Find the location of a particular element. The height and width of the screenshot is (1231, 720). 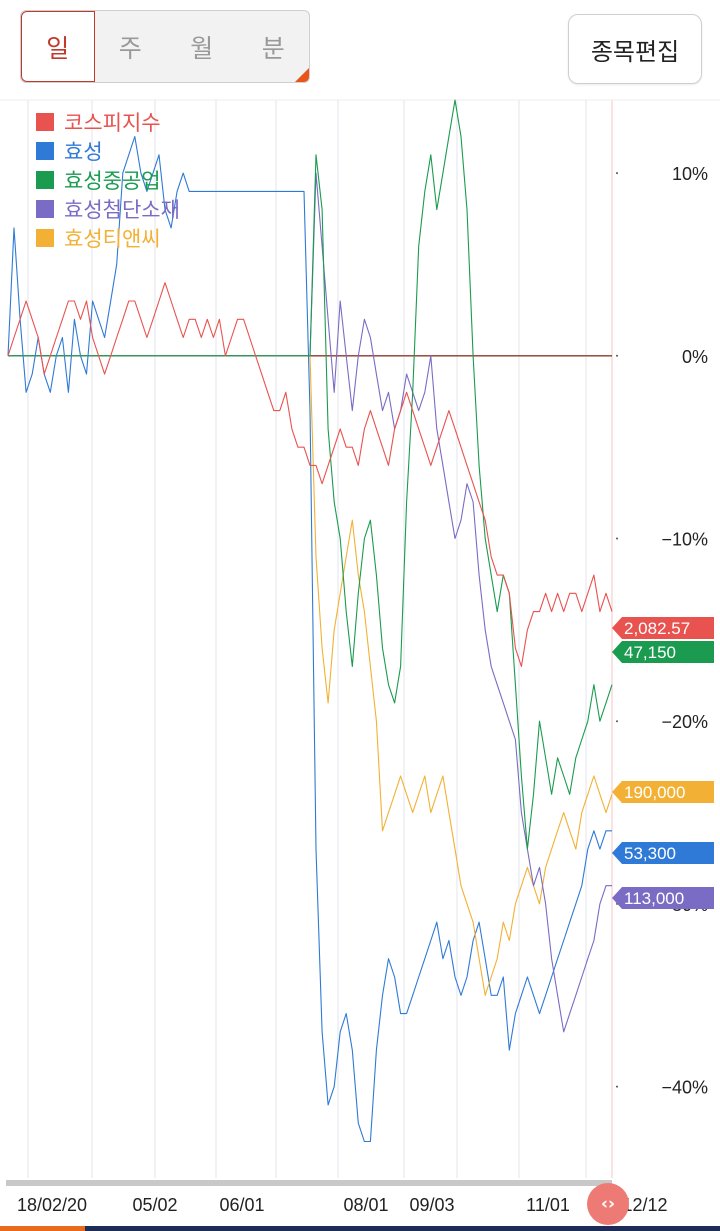

legend-item: 효성첨단소재 is located at coordinates (108, 208).